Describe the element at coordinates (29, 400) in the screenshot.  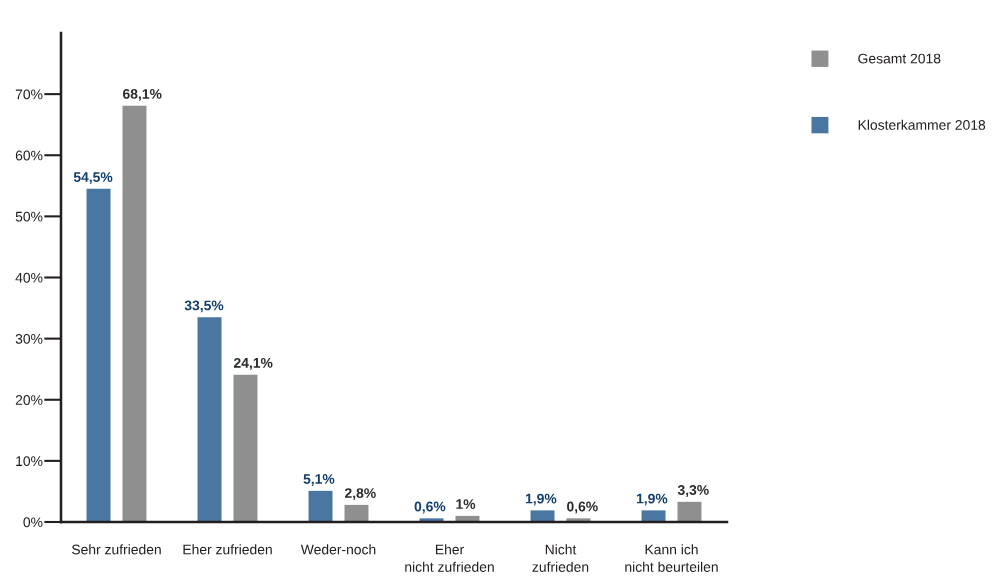
I see `y-tick-label: 20%` at that location.